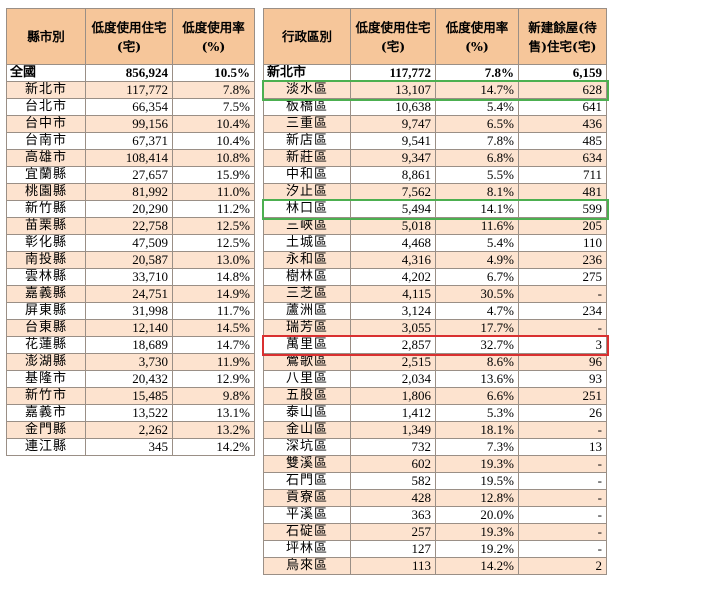  Describe the element at coordinates (213, 124) in the screenshot. I see `cell-rate: 10.4%` at that location.